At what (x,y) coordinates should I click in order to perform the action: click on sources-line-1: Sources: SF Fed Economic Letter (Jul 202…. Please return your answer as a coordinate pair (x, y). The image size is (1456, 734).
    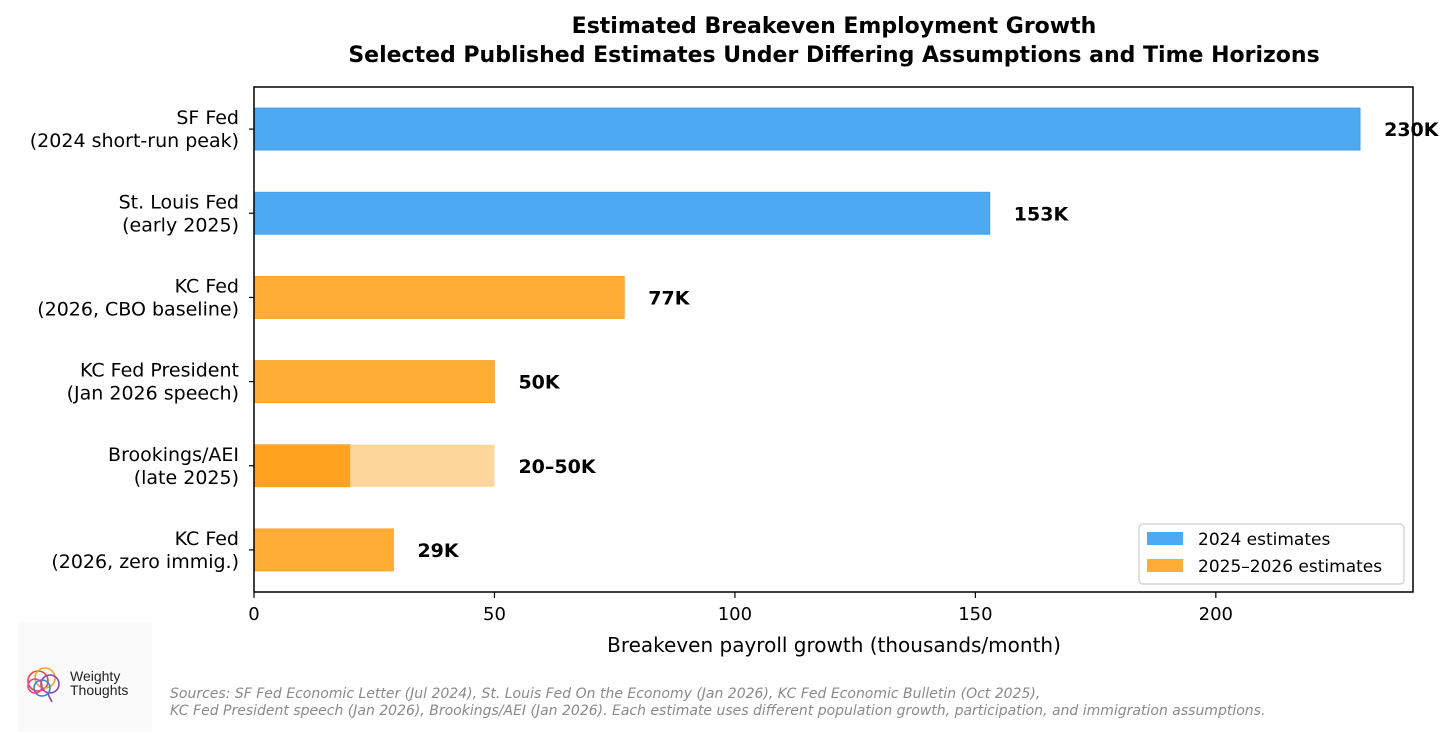
    Looking at the image, I should click on (605, 694).